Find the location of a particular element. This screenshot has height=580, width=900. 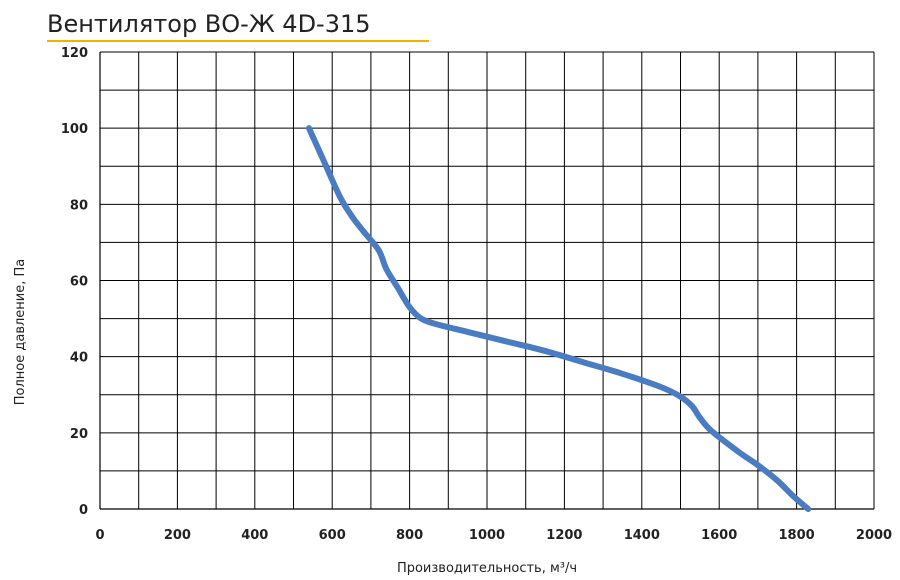

x-axis-title: Производительность, м³/ч is located at coordinates (487, 568).